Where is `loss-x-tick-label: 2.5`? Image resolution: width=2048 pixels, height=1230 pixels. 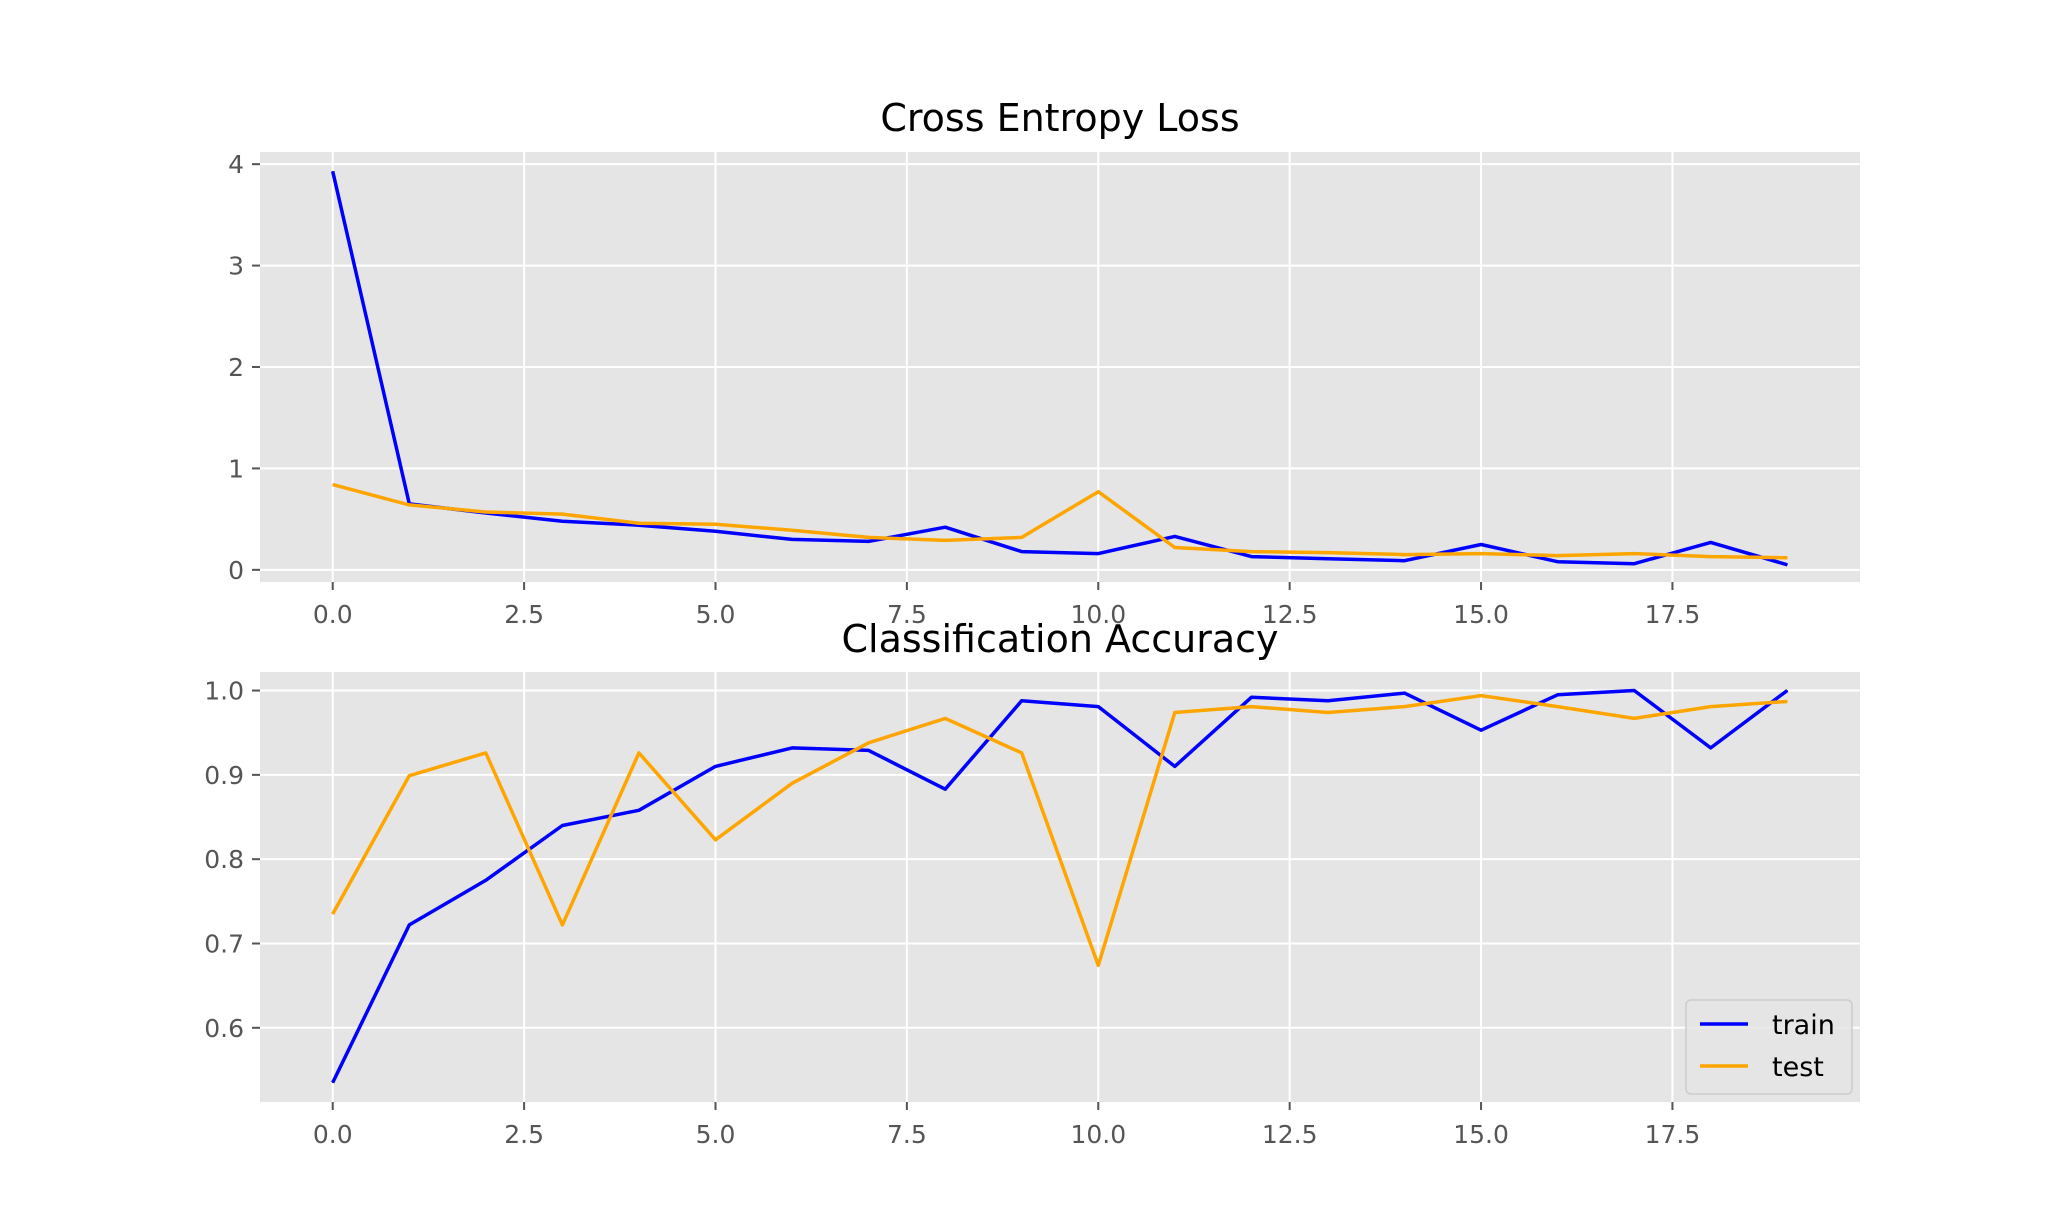 loss-x-tick-label: 2.5 is located at coordinates (524, 614).